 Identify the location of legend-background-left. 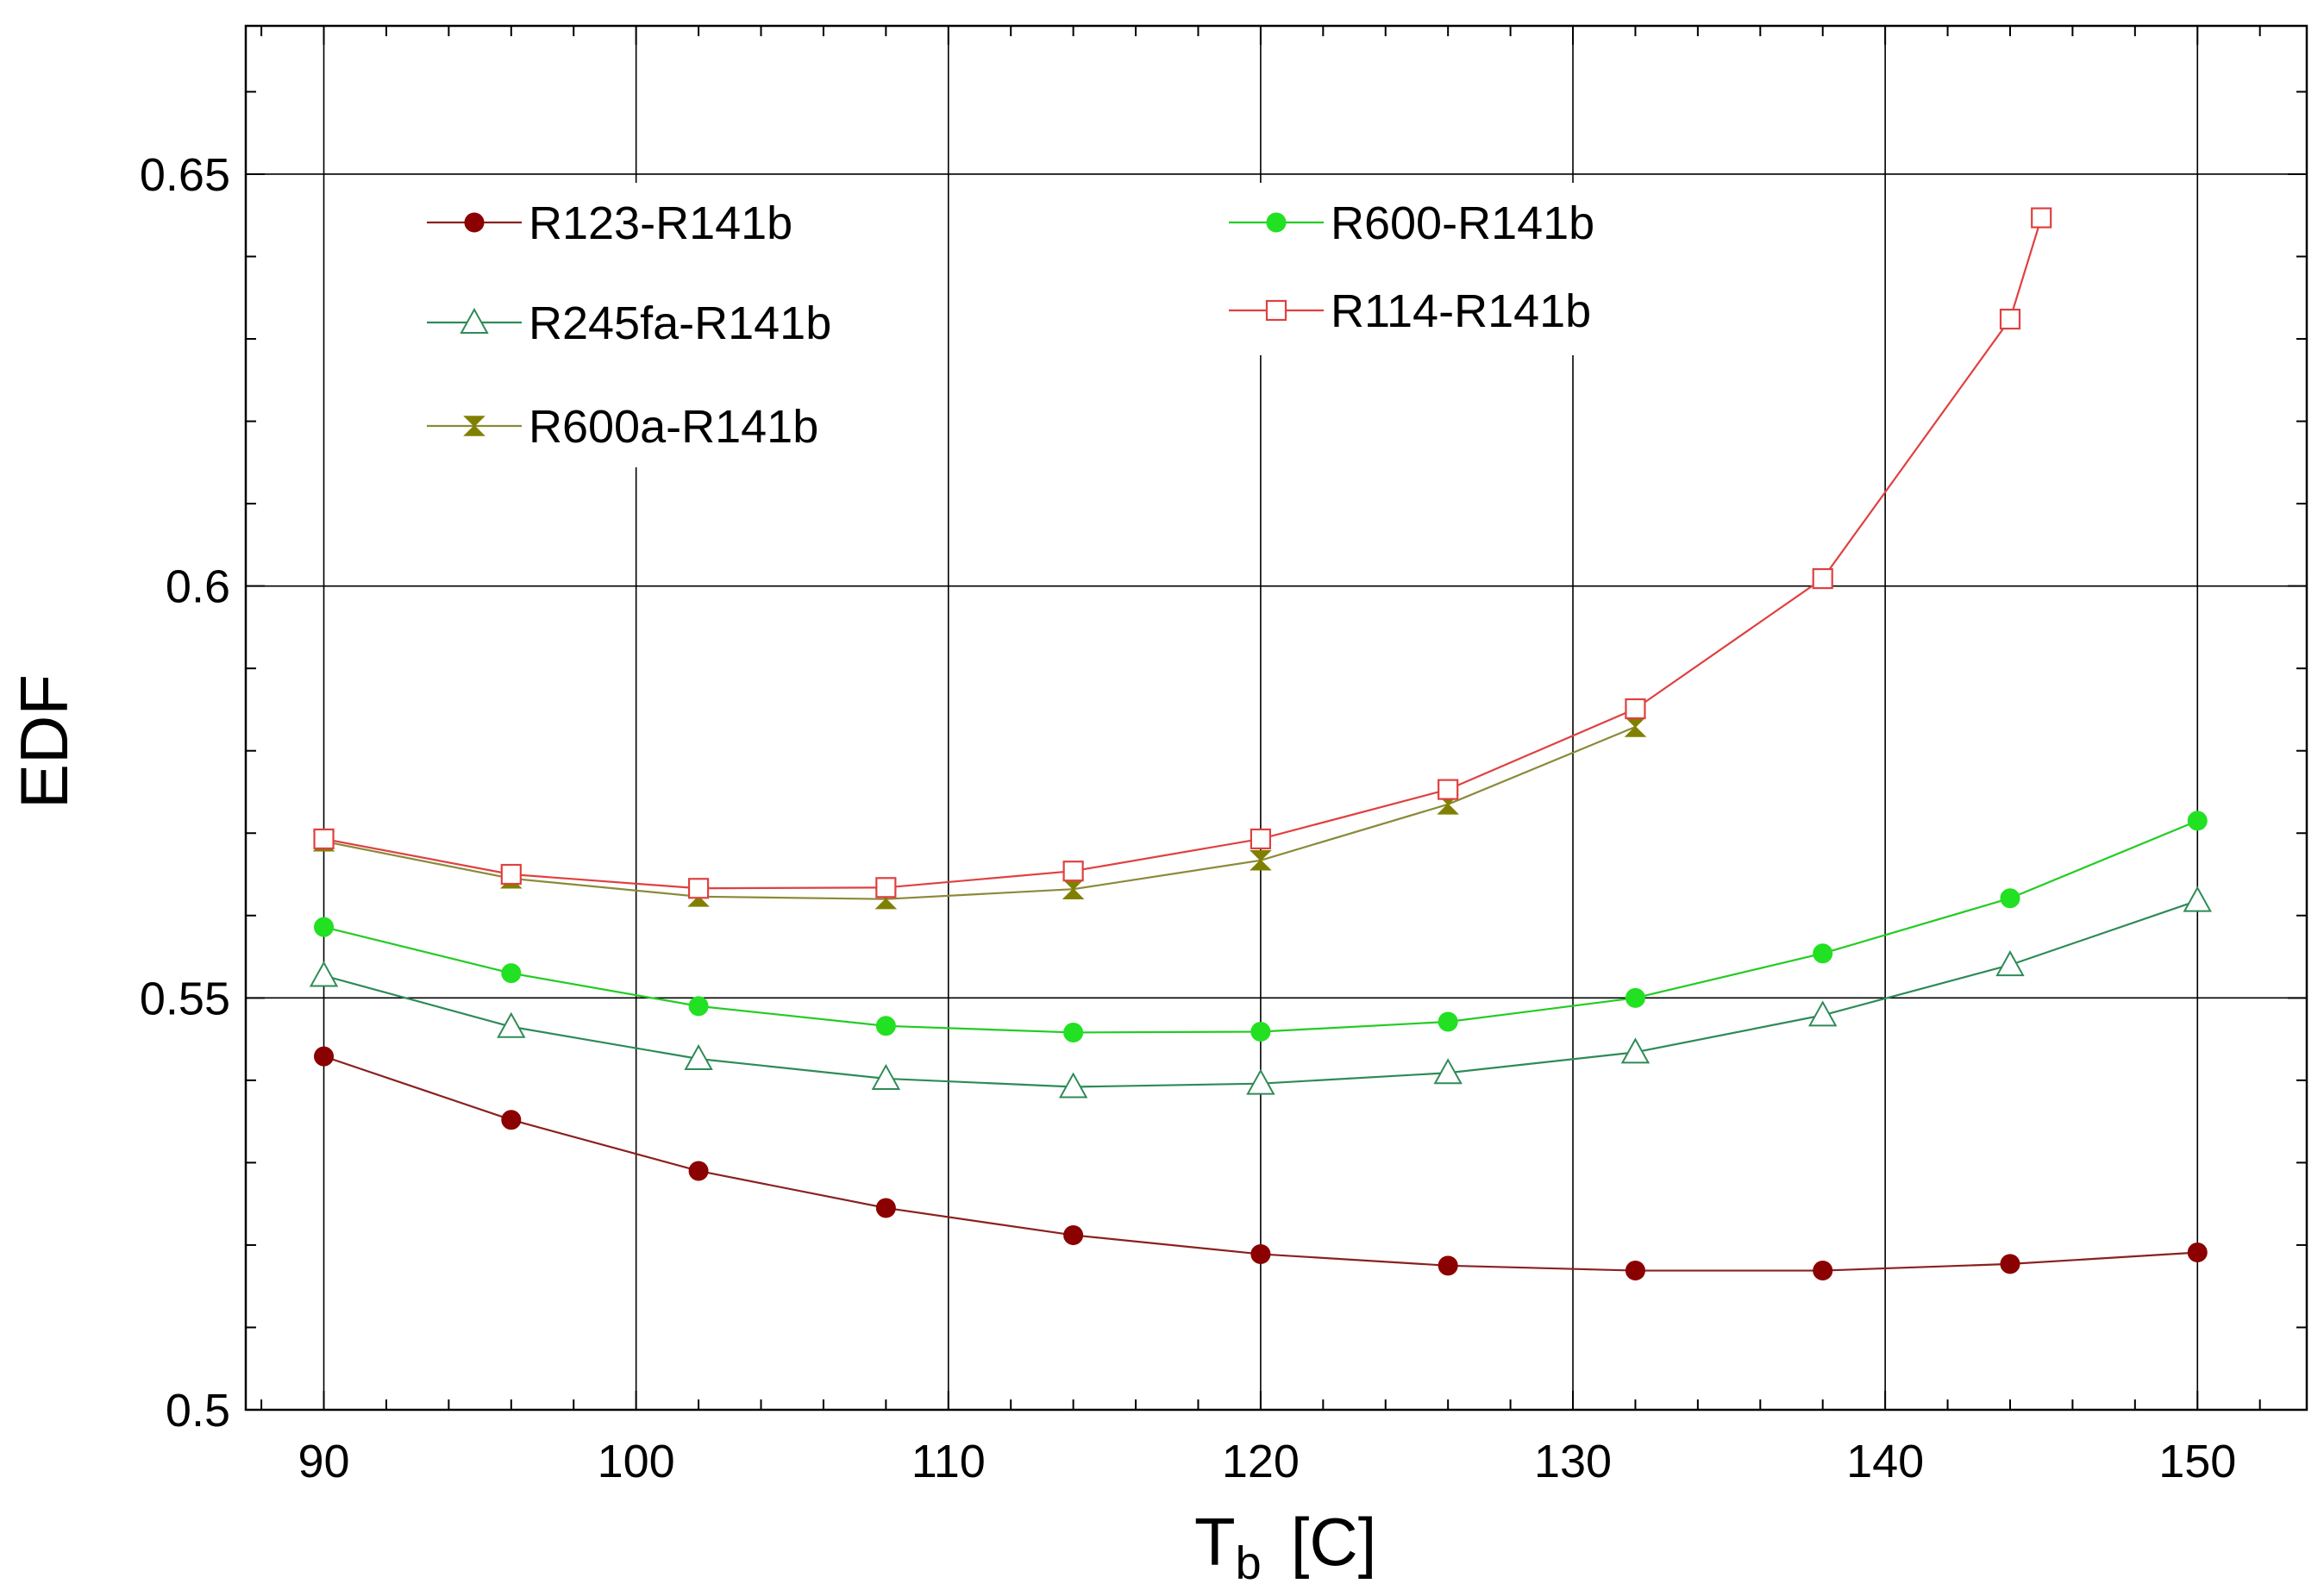
(662, 325).